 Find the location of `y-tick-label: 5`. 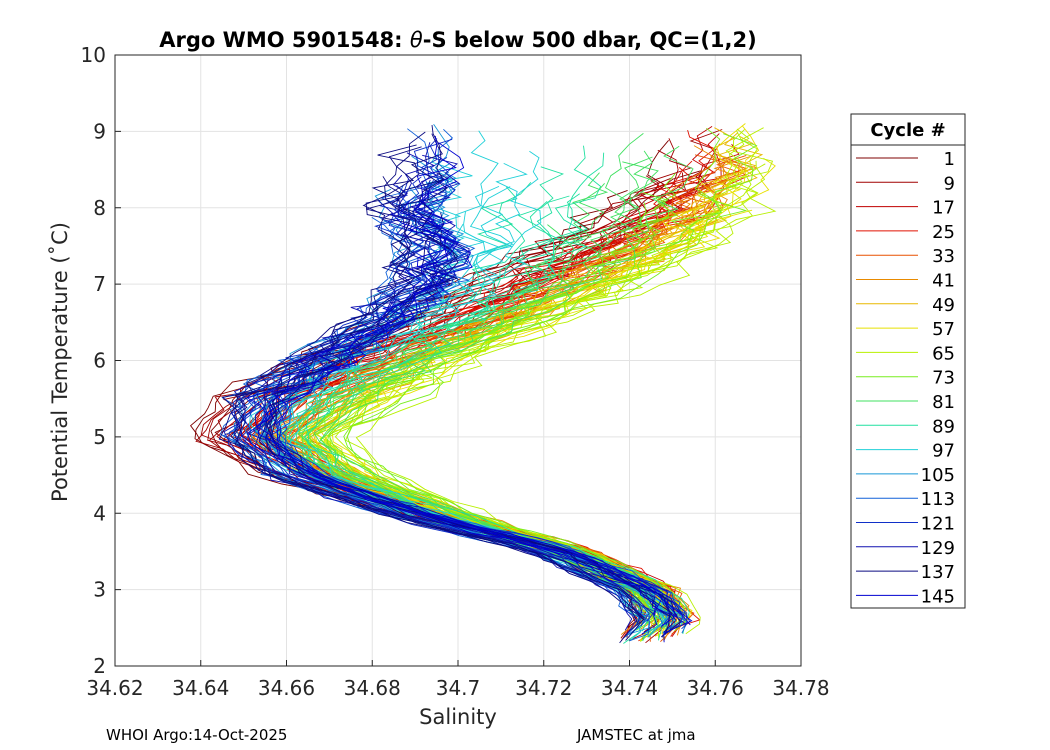

y-tick-label: 5 is located at coordinates (99, 437).